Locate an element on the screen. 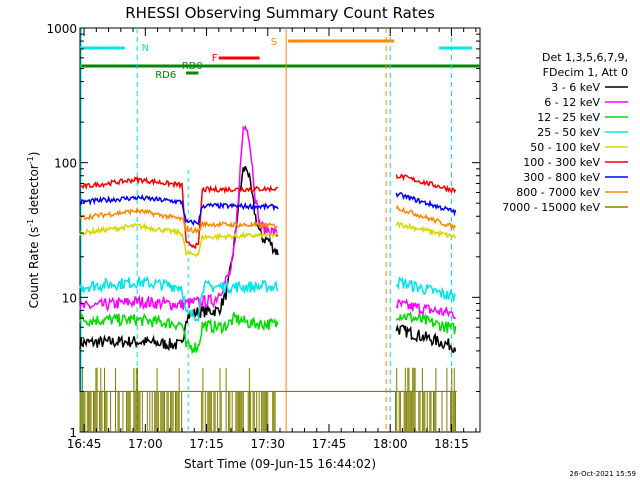 Image resolution: width=640 pixels, height=480 pixels. chart-title: RHESSI Observing Summary Count Rates is located at coordinates (280, 13).